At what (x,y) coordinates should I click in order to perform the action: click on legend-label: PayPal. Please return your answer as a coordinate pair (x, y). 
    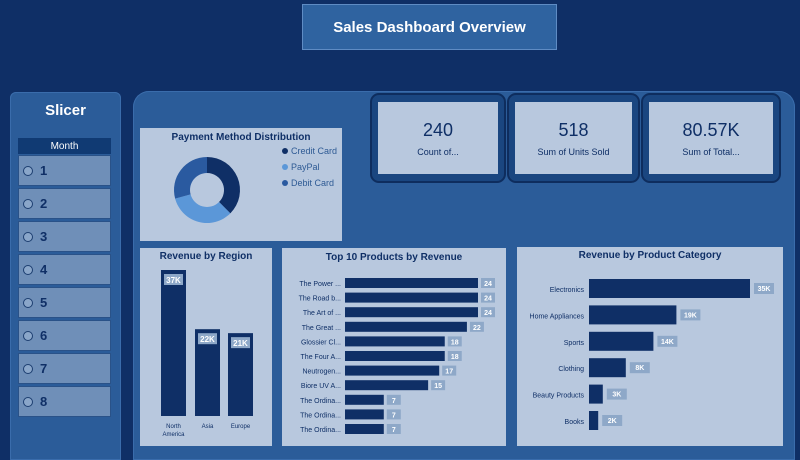
    Looking at the image, I should click on (305, 167).